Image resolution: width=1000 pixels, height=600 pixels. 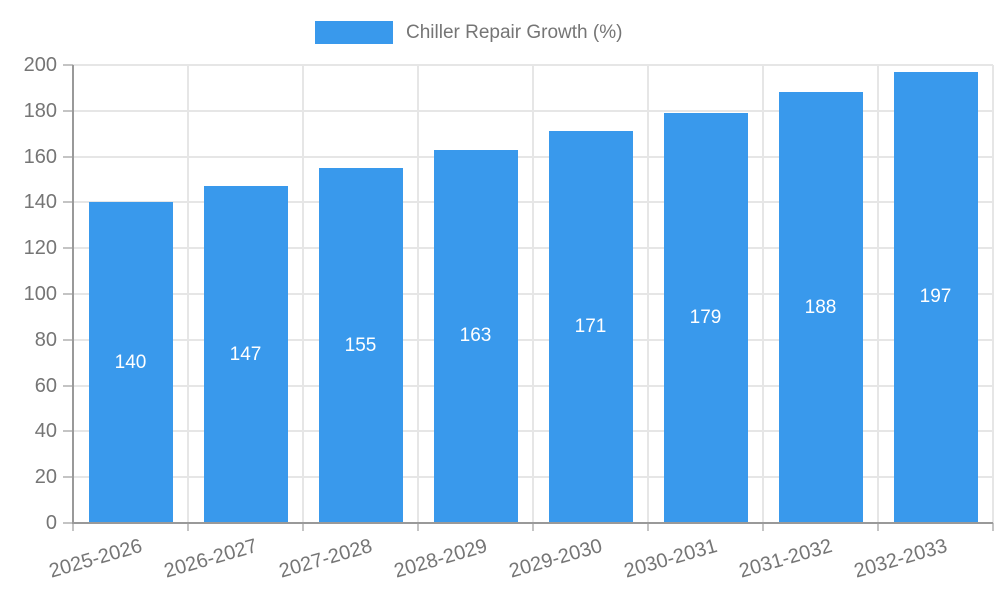 I want to click on bar-value-label: 171, so click(x=590, y=327).